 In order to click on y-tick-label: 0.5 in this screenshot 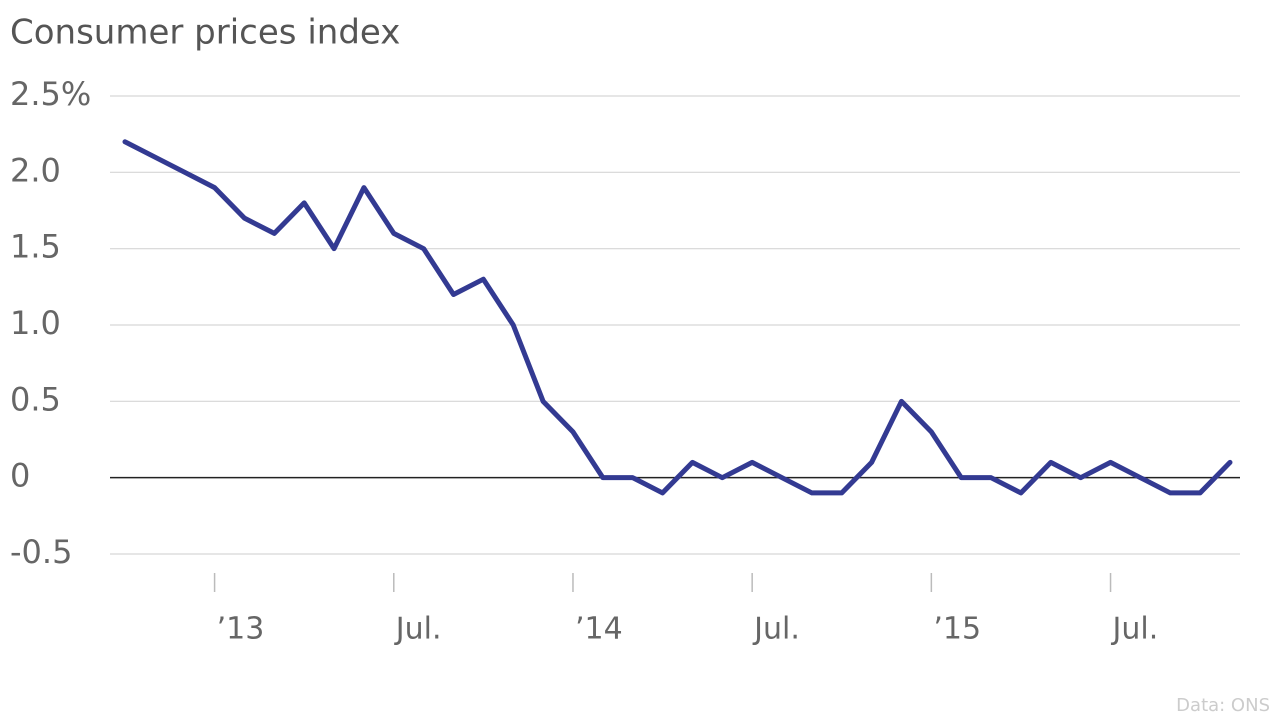, I will do `click(35, 399)`.